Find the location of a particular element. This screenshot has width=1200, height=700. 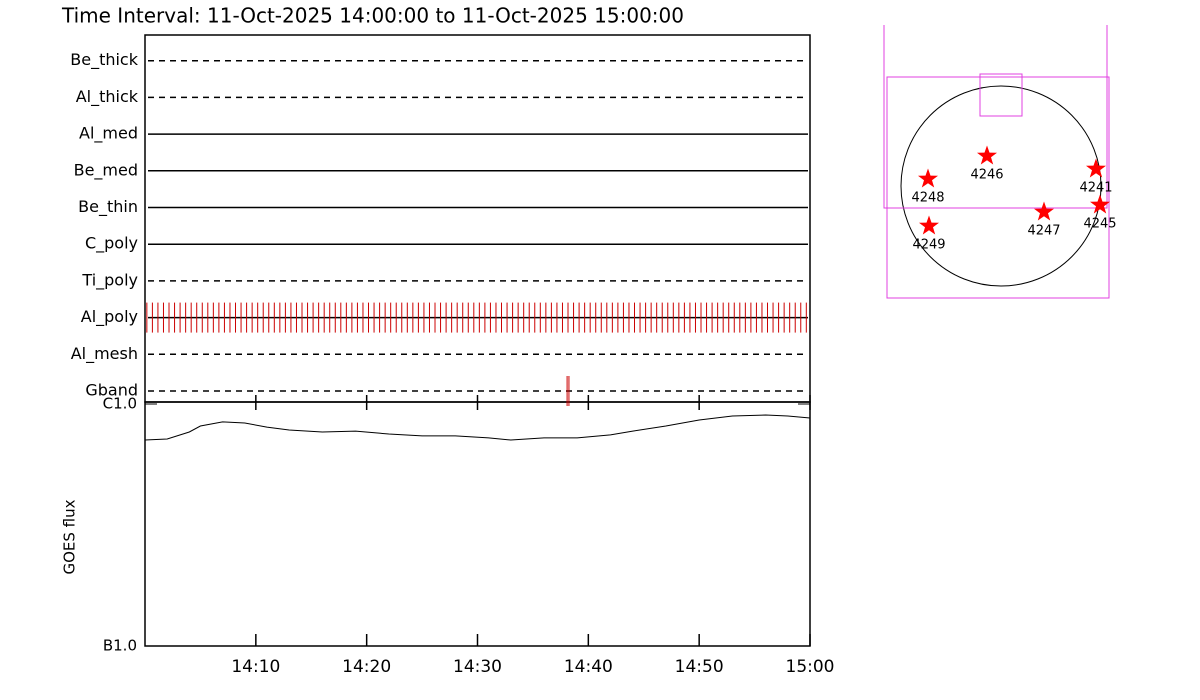

x-tick-label: 14:20 is located at coordinates (366, 667).